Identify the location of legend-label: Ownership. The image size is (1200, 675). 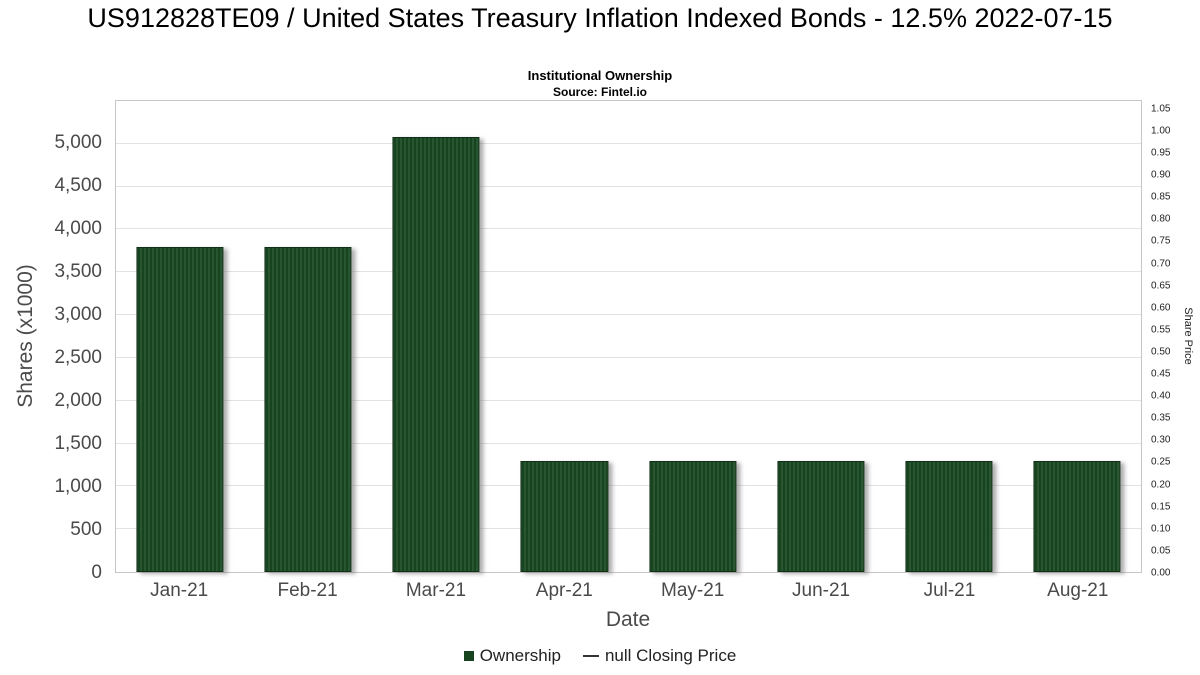
(520, 655).